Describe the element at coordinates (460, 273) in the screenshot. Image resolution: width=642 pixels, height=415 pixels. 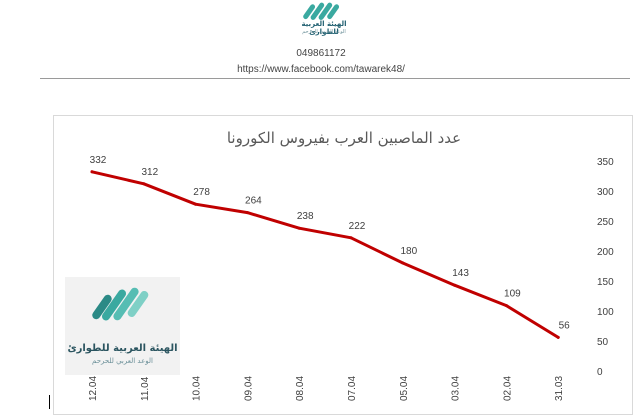
I see `data-label: 143` at that location.